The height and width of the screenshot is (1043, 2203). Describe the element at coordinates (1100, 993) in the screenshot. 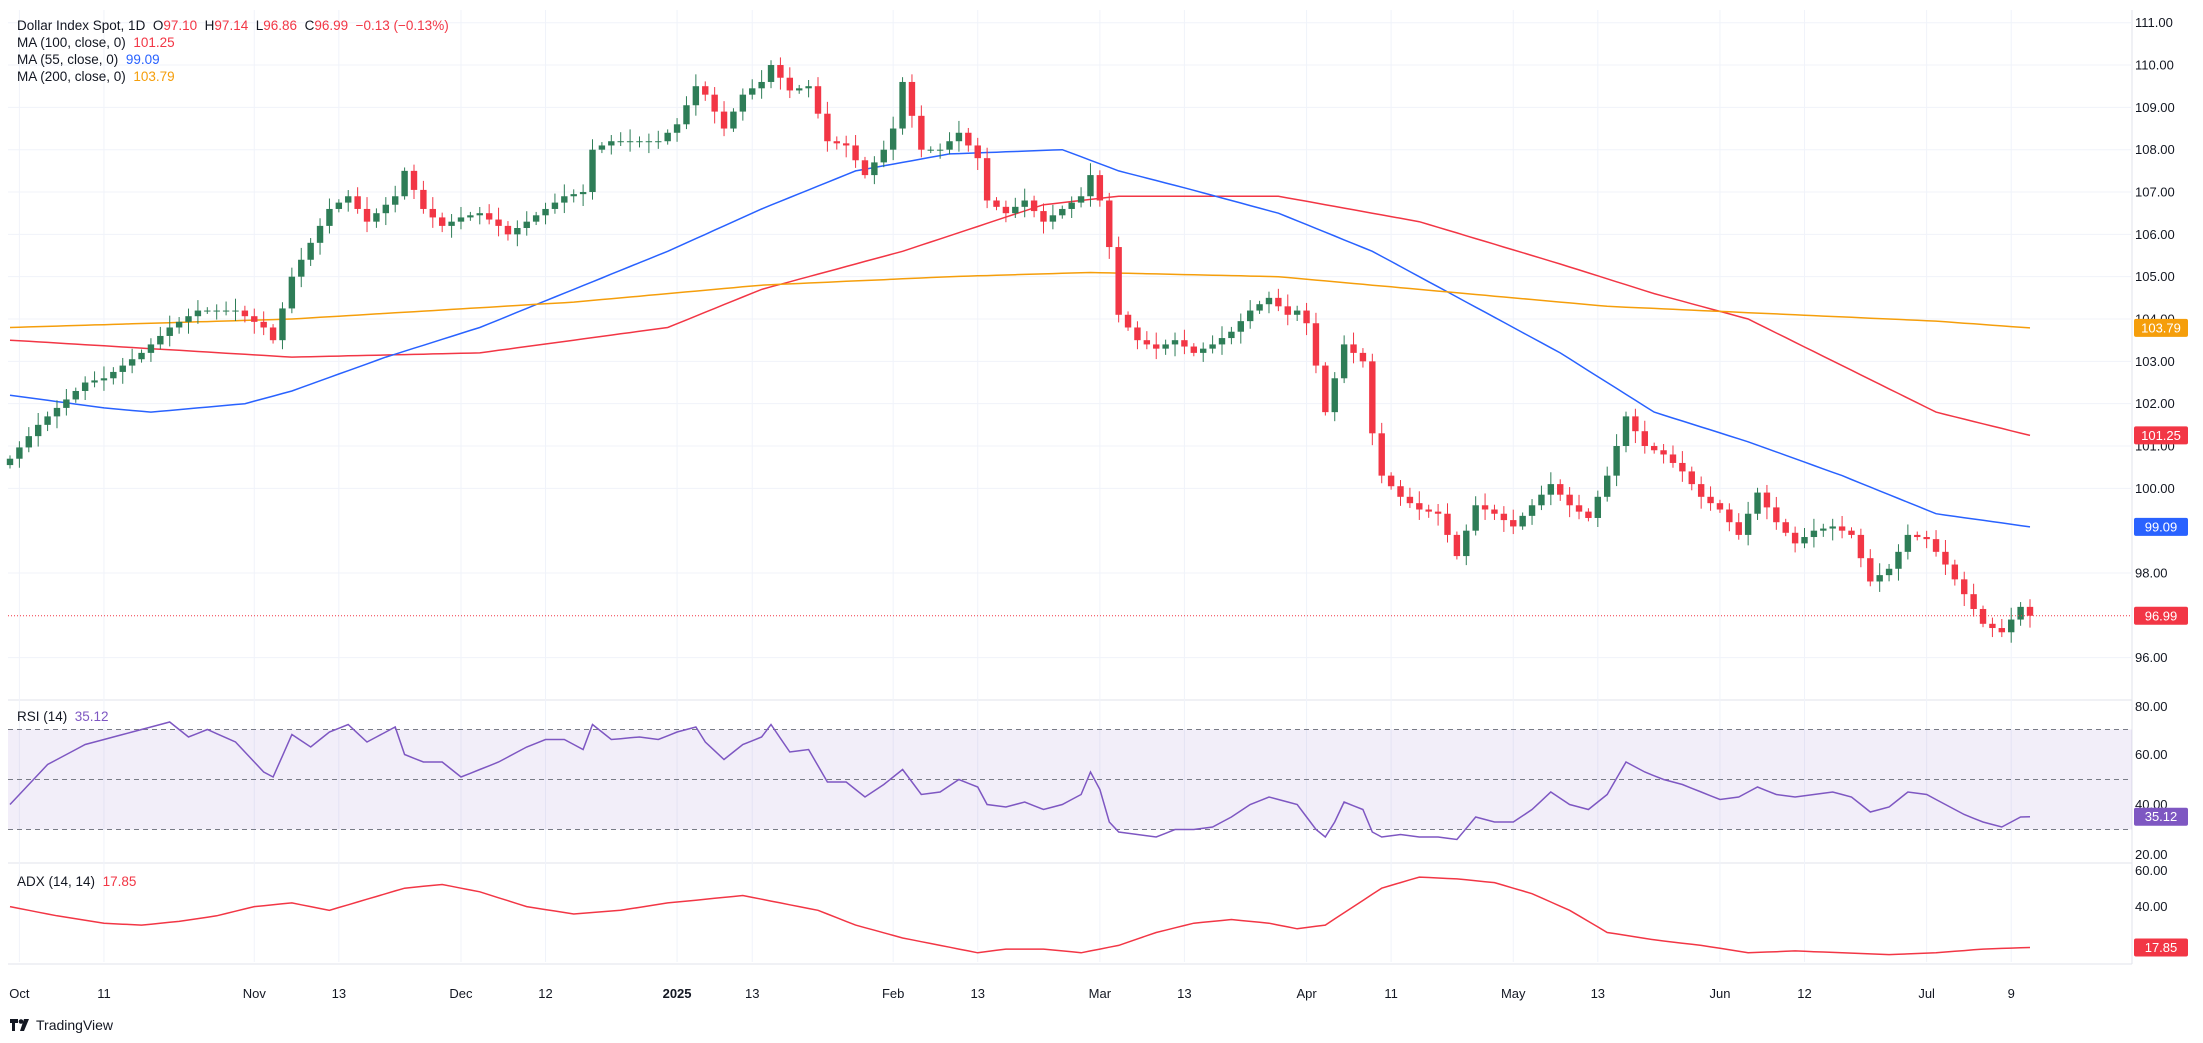

I see `x-tick-label: Mar` at that location.